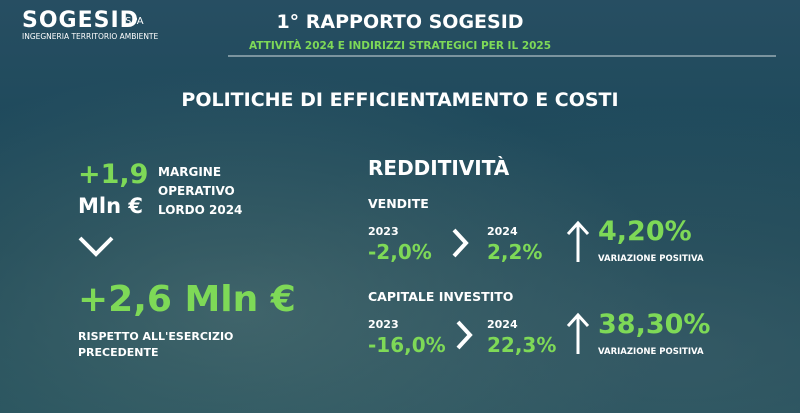 This screenshot has height=413, width=800. What do you see at coordinates (110, 206) in the screenshot?
I see `unit: Mln €` at bounding box center [110, 206].